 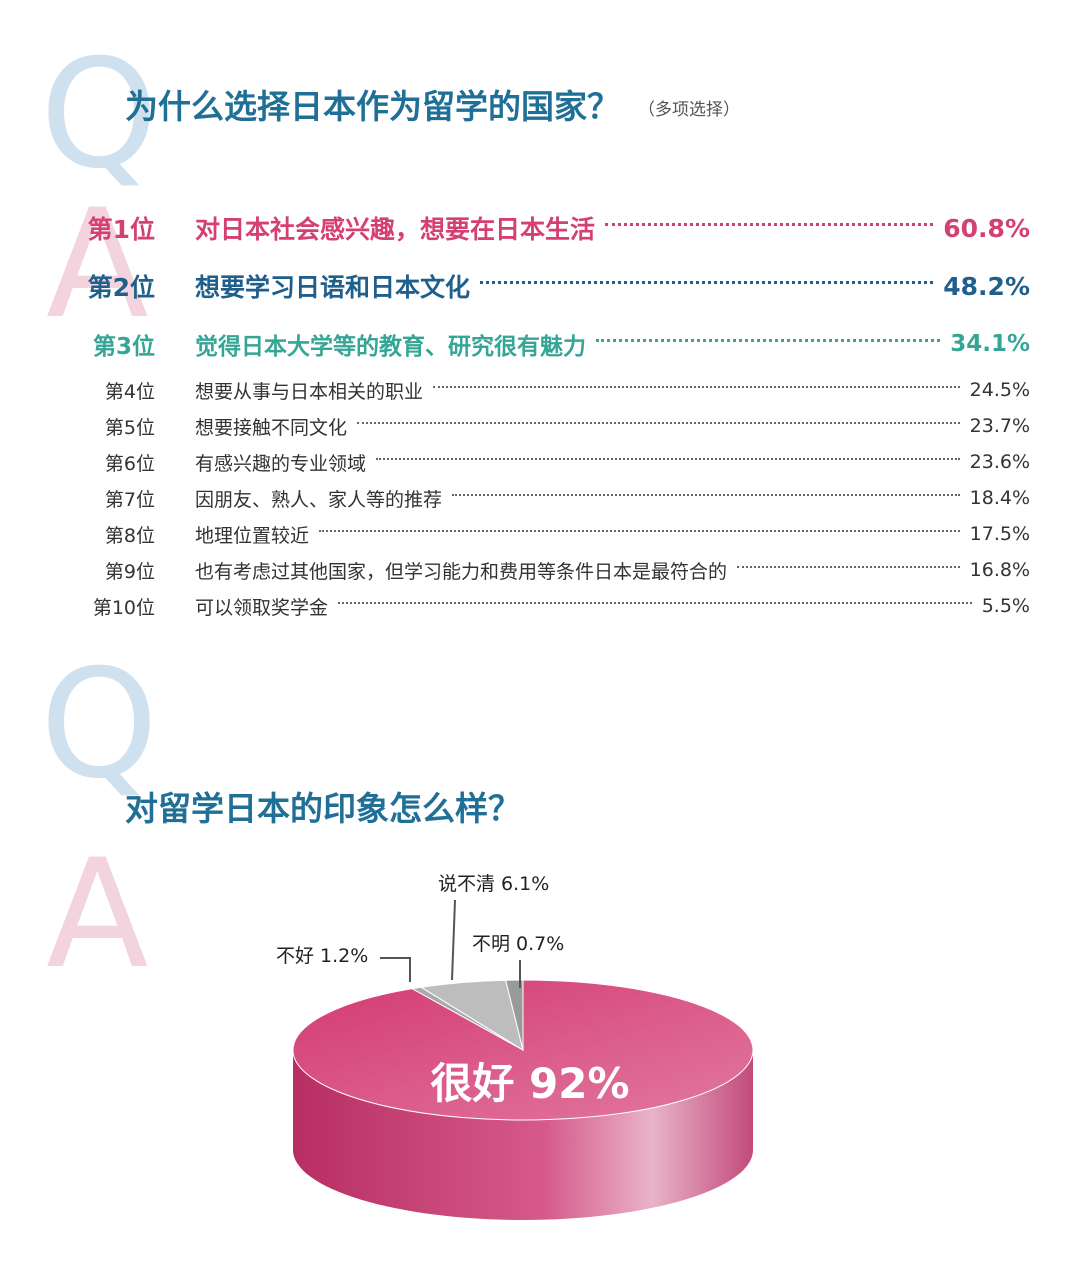 What do you see at coordinates (999, 390) in the screenshot?
I see `rank-value: 24.5%` at bounding box center [999, 390].